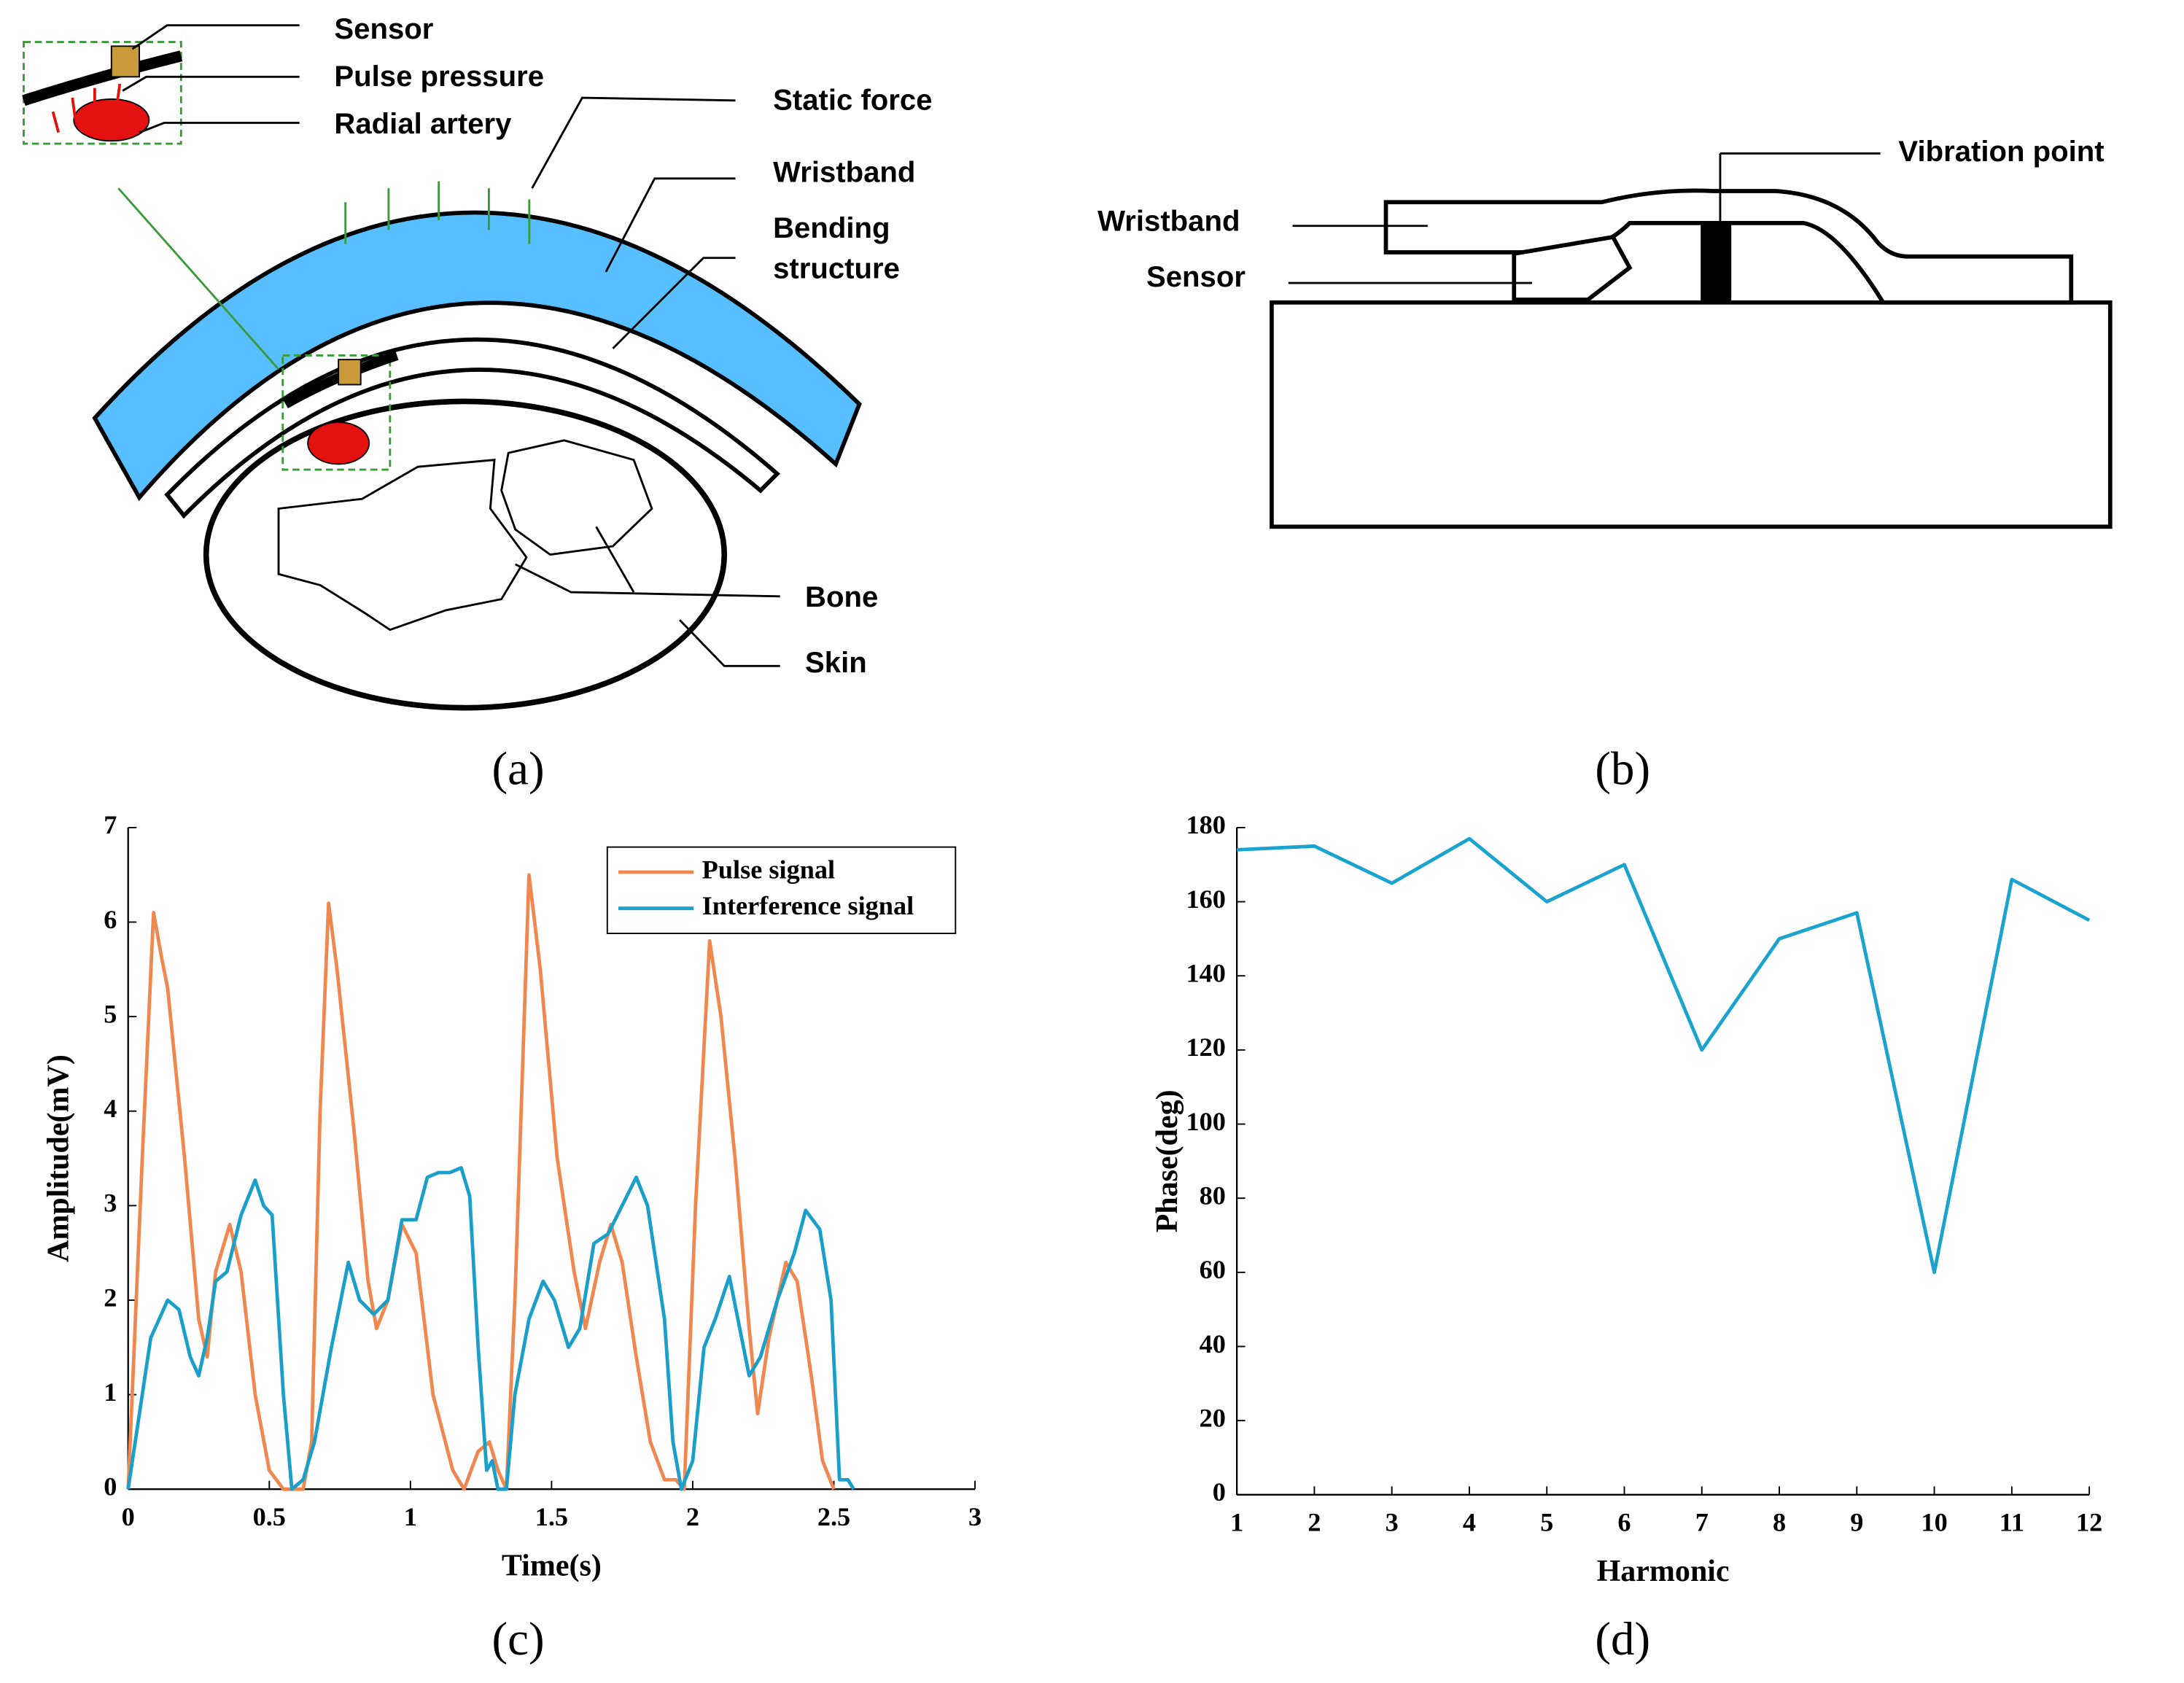 This screenshot has width=2184, height=1683. I want to click on x-tick-label: 1.5, so click(551, 1517).